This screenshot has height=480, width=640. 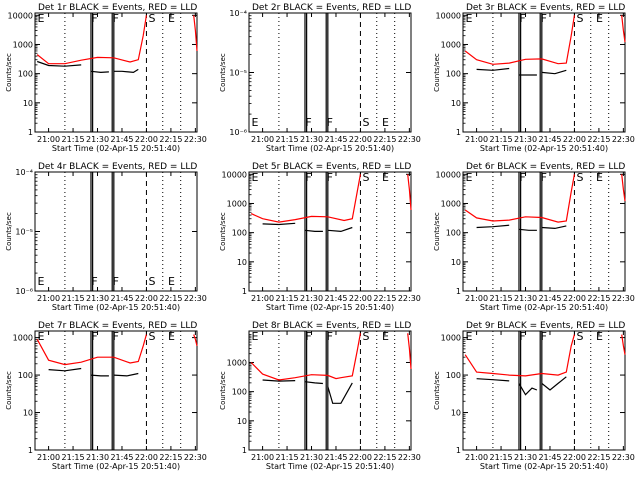 What do you see at coordinates (331, 8) in the screenshot?
I see `panel-title: Det 2r BLACK = Events, RED = LLD` at bounding box center [331, 8].